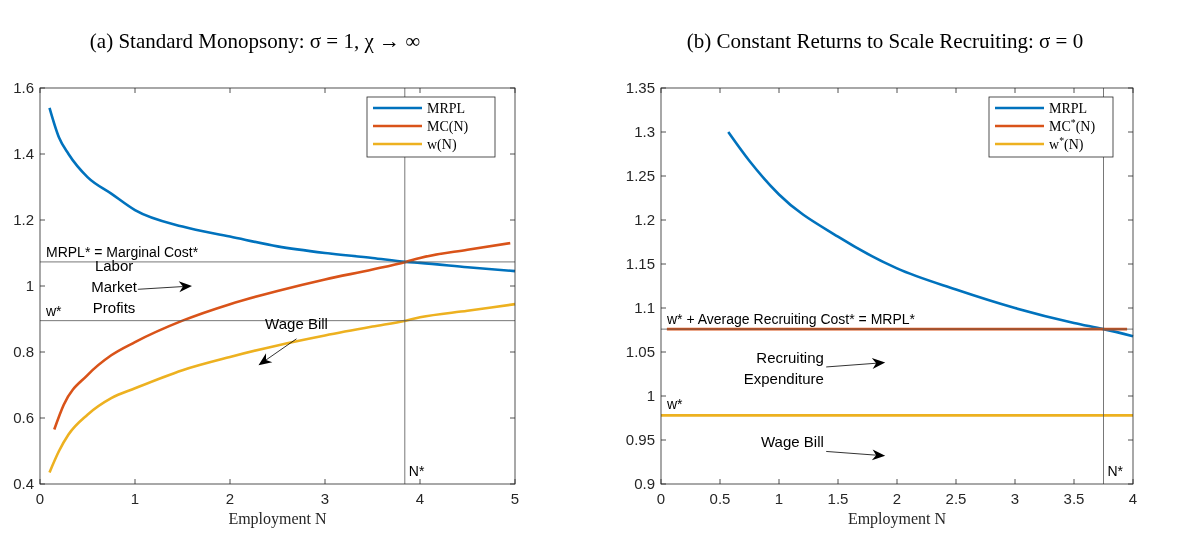  What do you see at coordinates (640, 351) in the screenshot?
I see `y-tick-label: 1.05` at bounding box center [640, 351].